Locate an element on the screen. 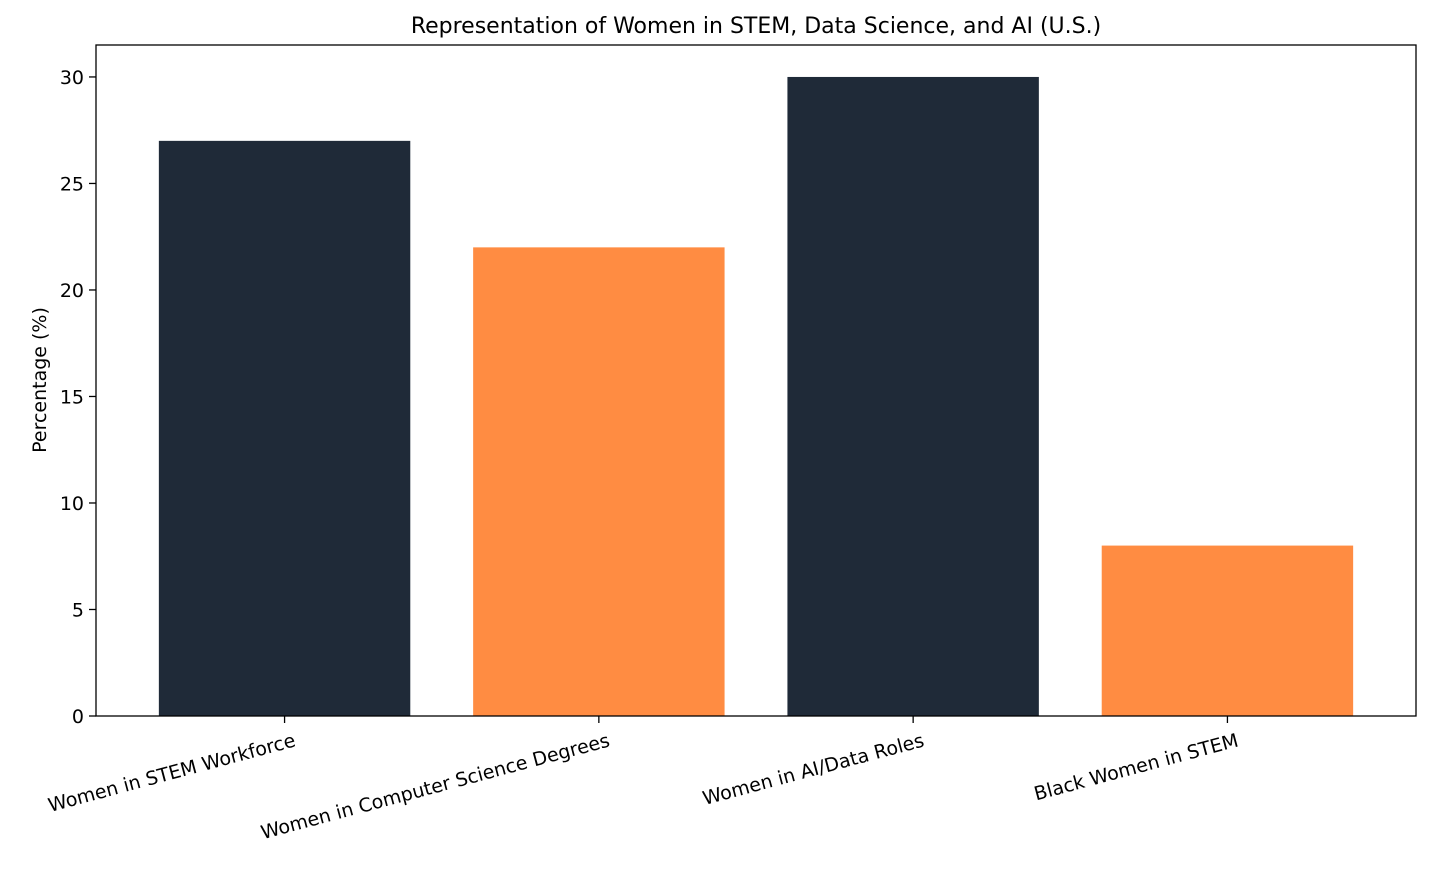 The height and width of the screenshot is (871, 1430). x-tick-label: Women in Computer Science Degrees is located at coordinates (436, 787).